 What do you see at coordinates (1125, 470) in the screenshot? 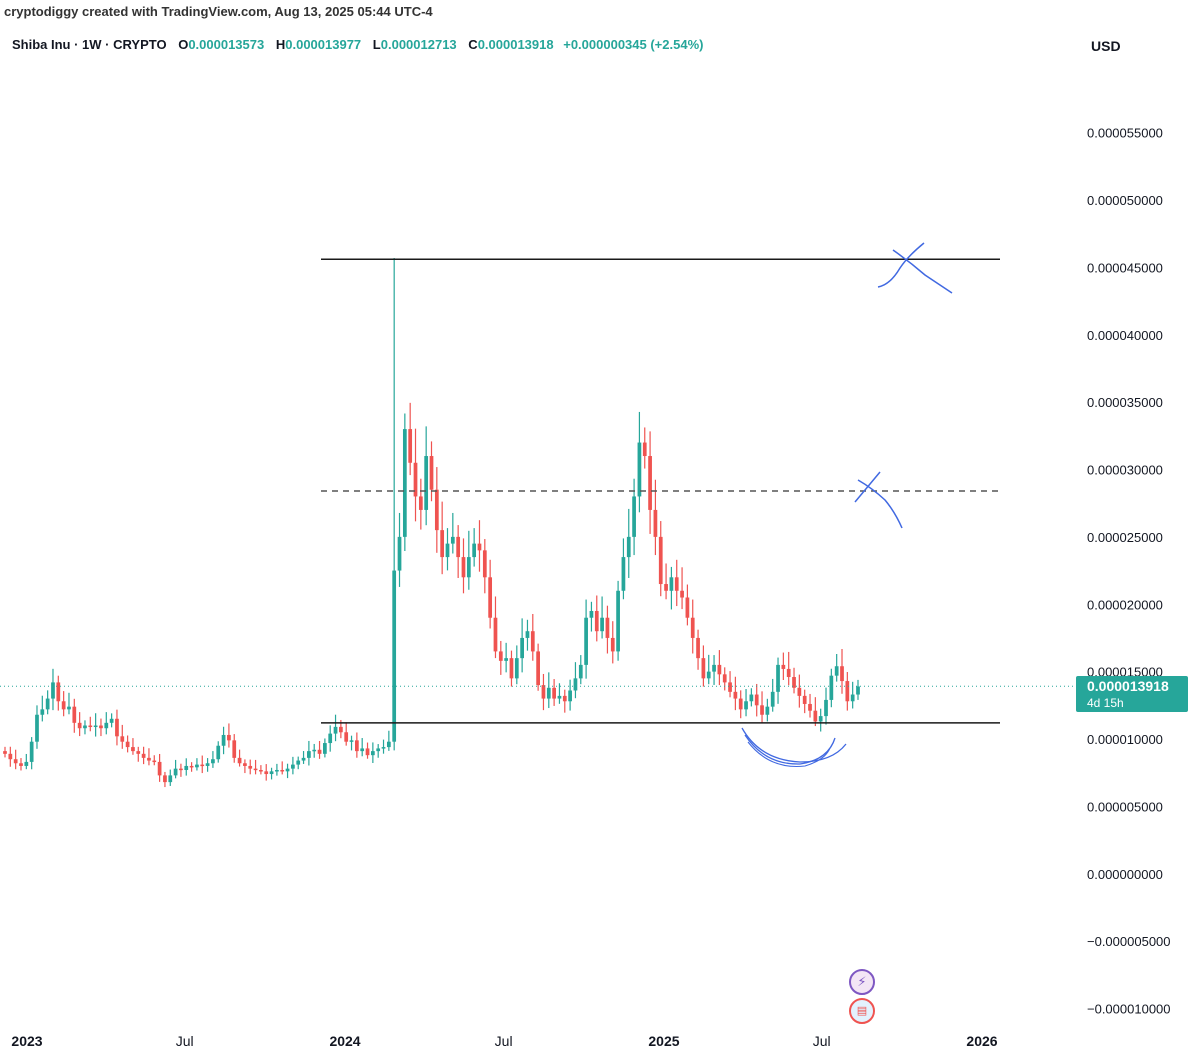
I see `y-tick-label: 0.000030000` at bounding box center [1125, 470].